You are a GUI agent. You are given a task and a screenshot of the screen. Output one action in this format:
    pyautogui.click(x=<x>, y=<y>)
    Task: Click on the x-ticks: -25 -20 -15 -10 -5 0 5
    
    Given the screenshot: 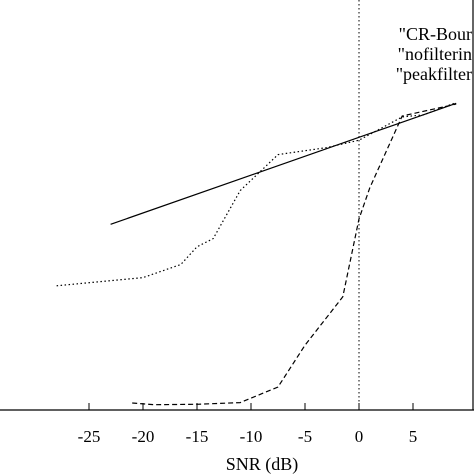 What is the action you would take?
    pyautogui.click(x=248, y=424)
    